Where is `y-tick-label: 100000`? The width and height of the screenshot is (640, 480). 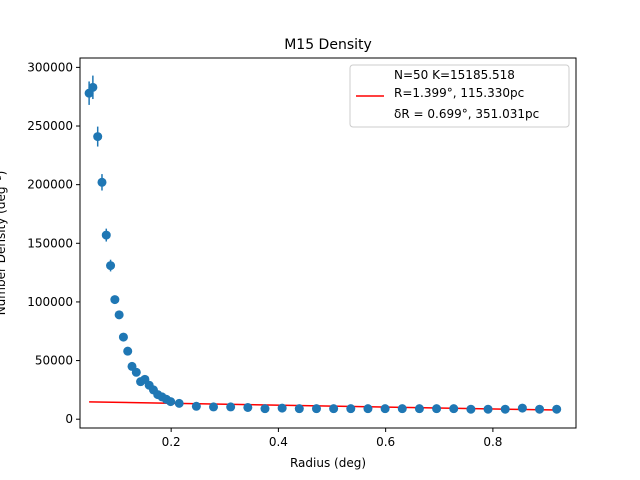 y-tick-label: 100000 is located at coordinates (50, 302).